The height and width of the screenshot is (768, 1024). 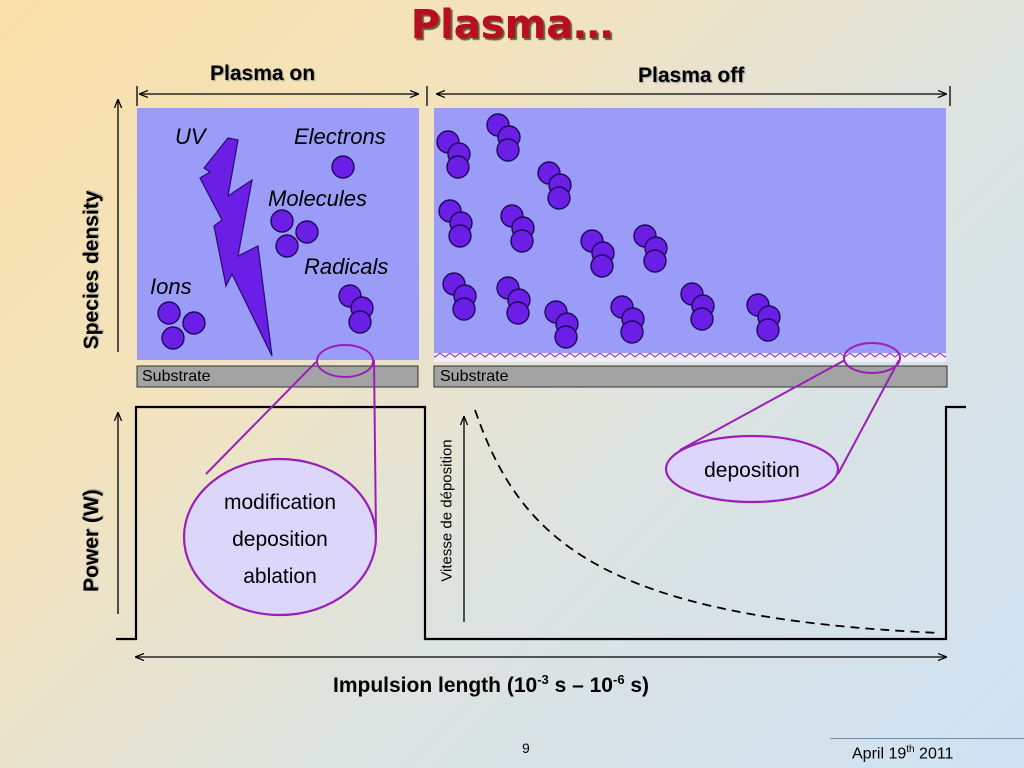 What do you see at coordinates (340, 136) in the screenshot?
I see `electrons-label: Electrons` at bounding box center [340, 136].